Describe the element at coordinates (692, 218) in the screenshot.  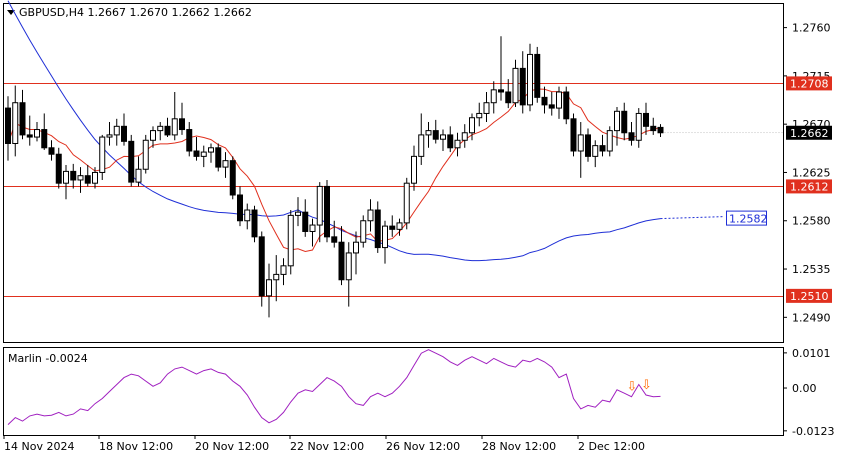
I see `slow-ma-projection` at that location.